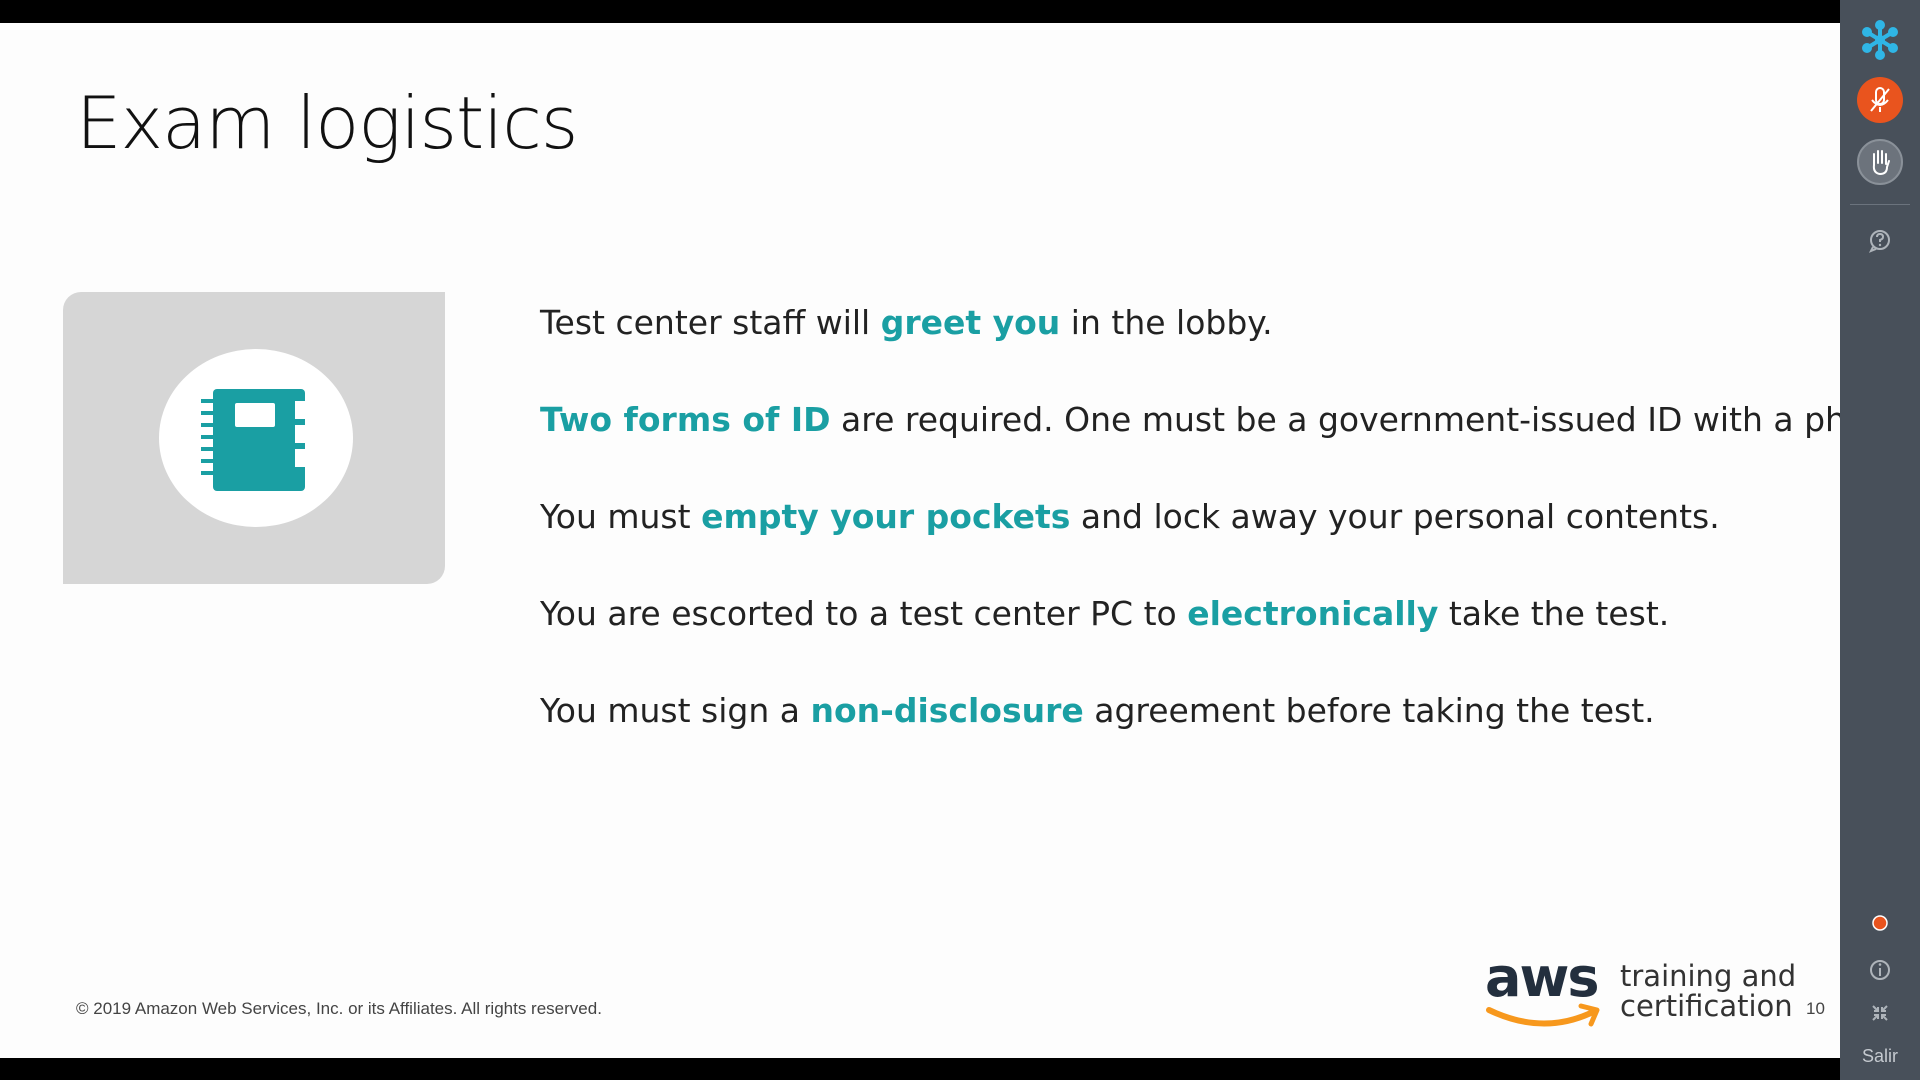 Image resolution: width=1920 pixels, height=1080 pixels. Describe the element at coordinates (1880, 100) in the screenshot. I see `microphone-icon` at that location.